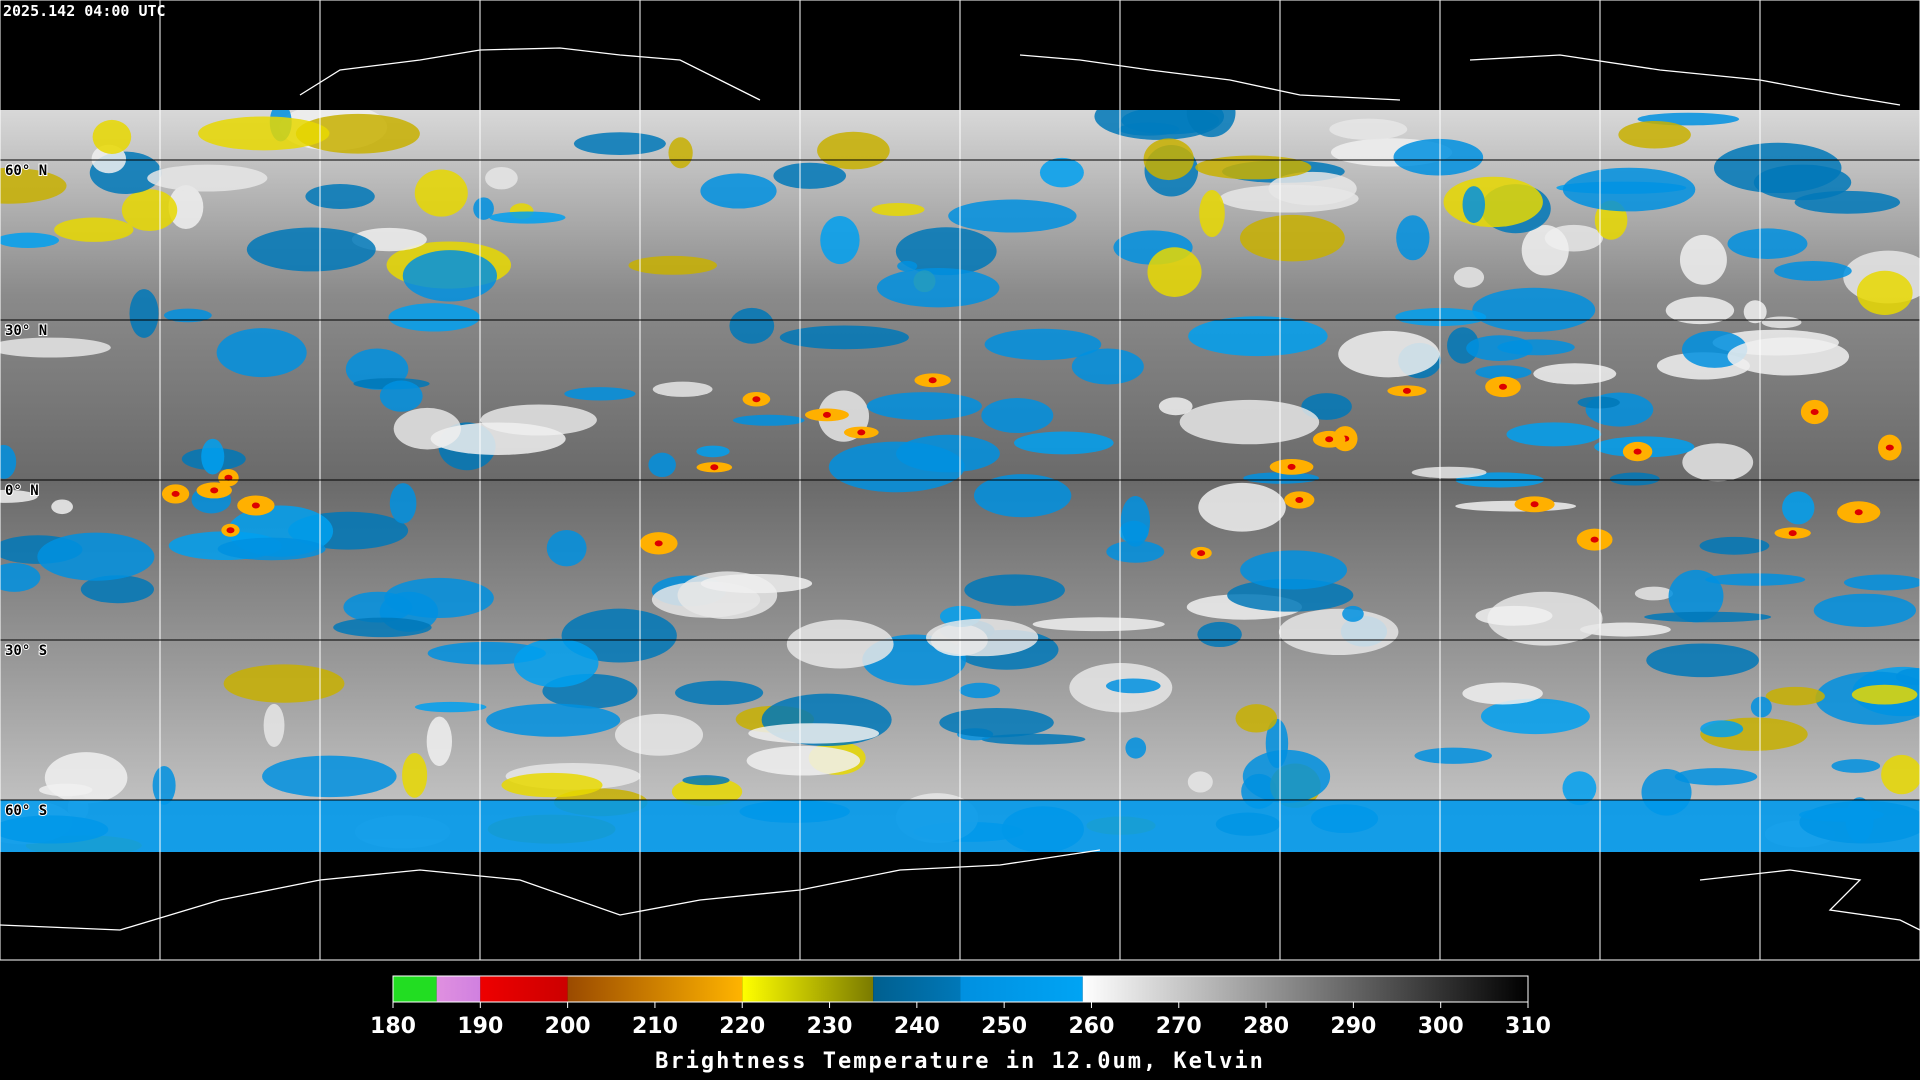 This screenshot has height=1080, width=1920. What do you see at coordinates (84, 11) in the screenshot?
I see `timestamp: 2025.142 04:00 UTC` at bounding box center [84, 11].